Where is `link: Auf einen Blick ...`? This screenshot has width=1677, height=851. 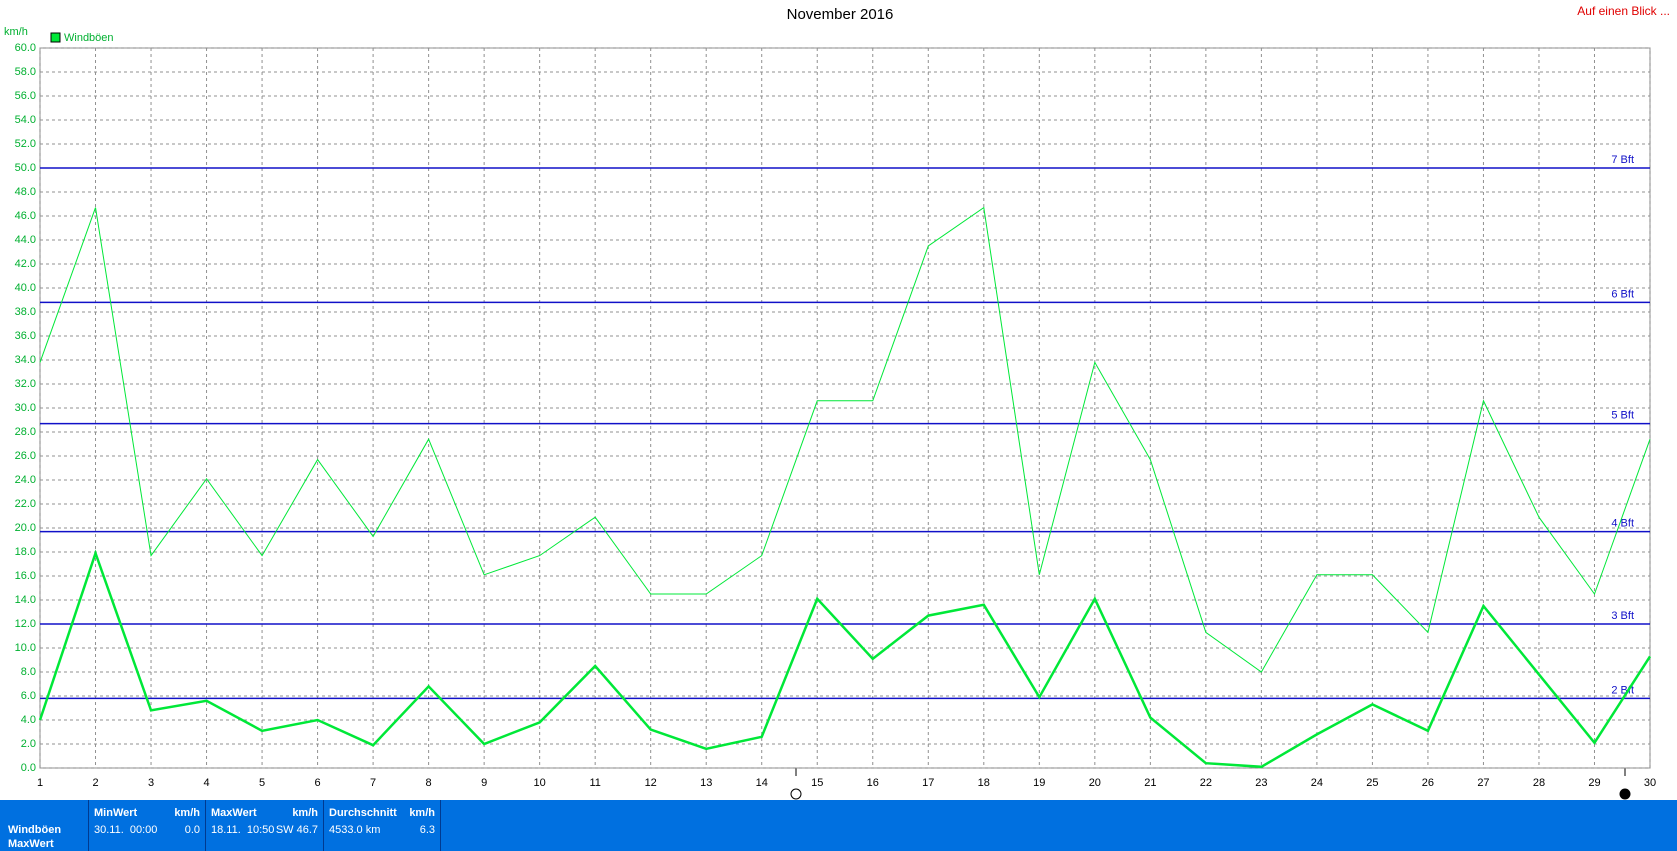 link: Auf einen Blick ... is located at coordinates (1623, 11).